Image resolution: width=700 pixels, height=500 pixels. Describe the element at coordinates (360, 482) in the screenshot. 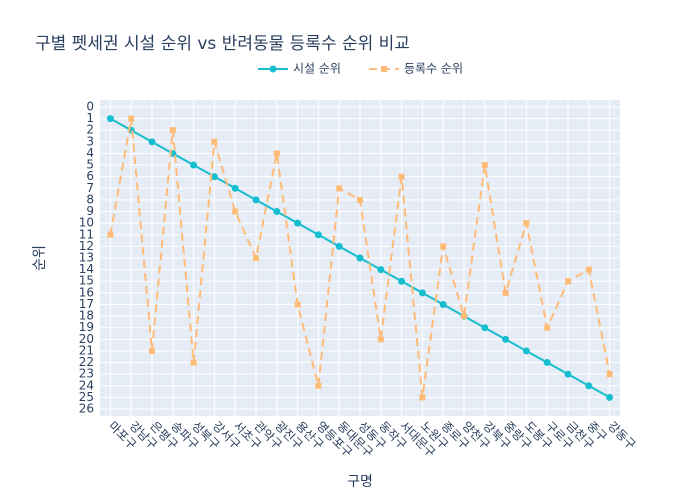

I see `x-axis-label: 구명` at that location.